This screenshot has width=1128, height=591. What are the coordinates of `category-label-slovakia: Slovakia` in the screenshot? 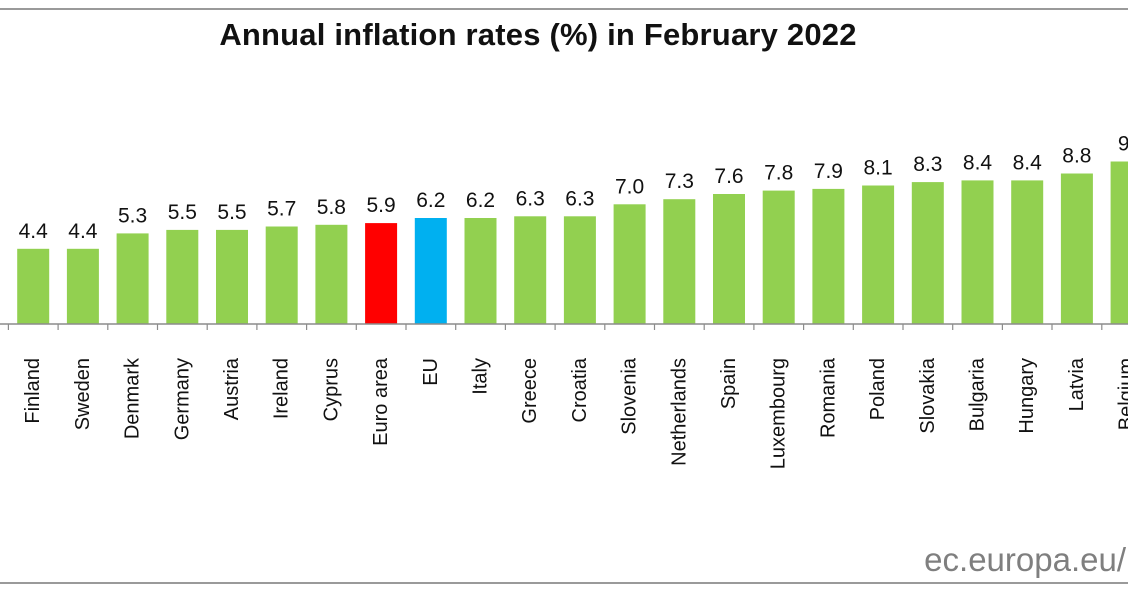 It's located at (928, 395).